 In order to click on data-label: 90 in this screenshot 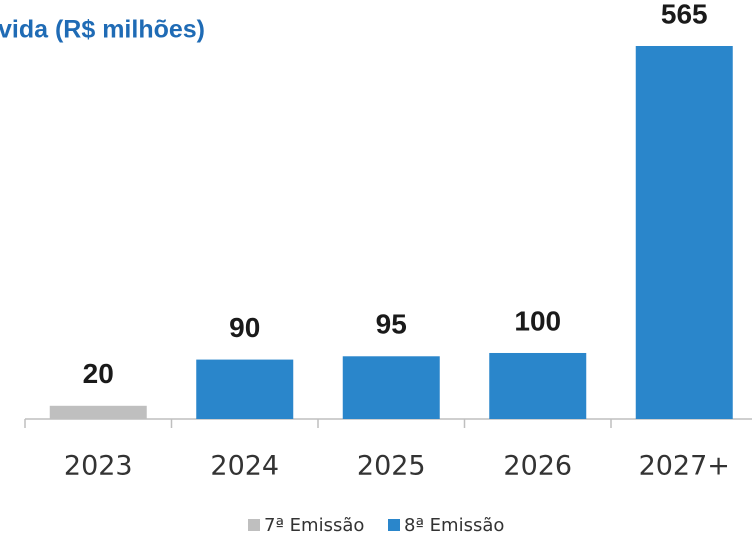, I will do `click(244, 327)`.